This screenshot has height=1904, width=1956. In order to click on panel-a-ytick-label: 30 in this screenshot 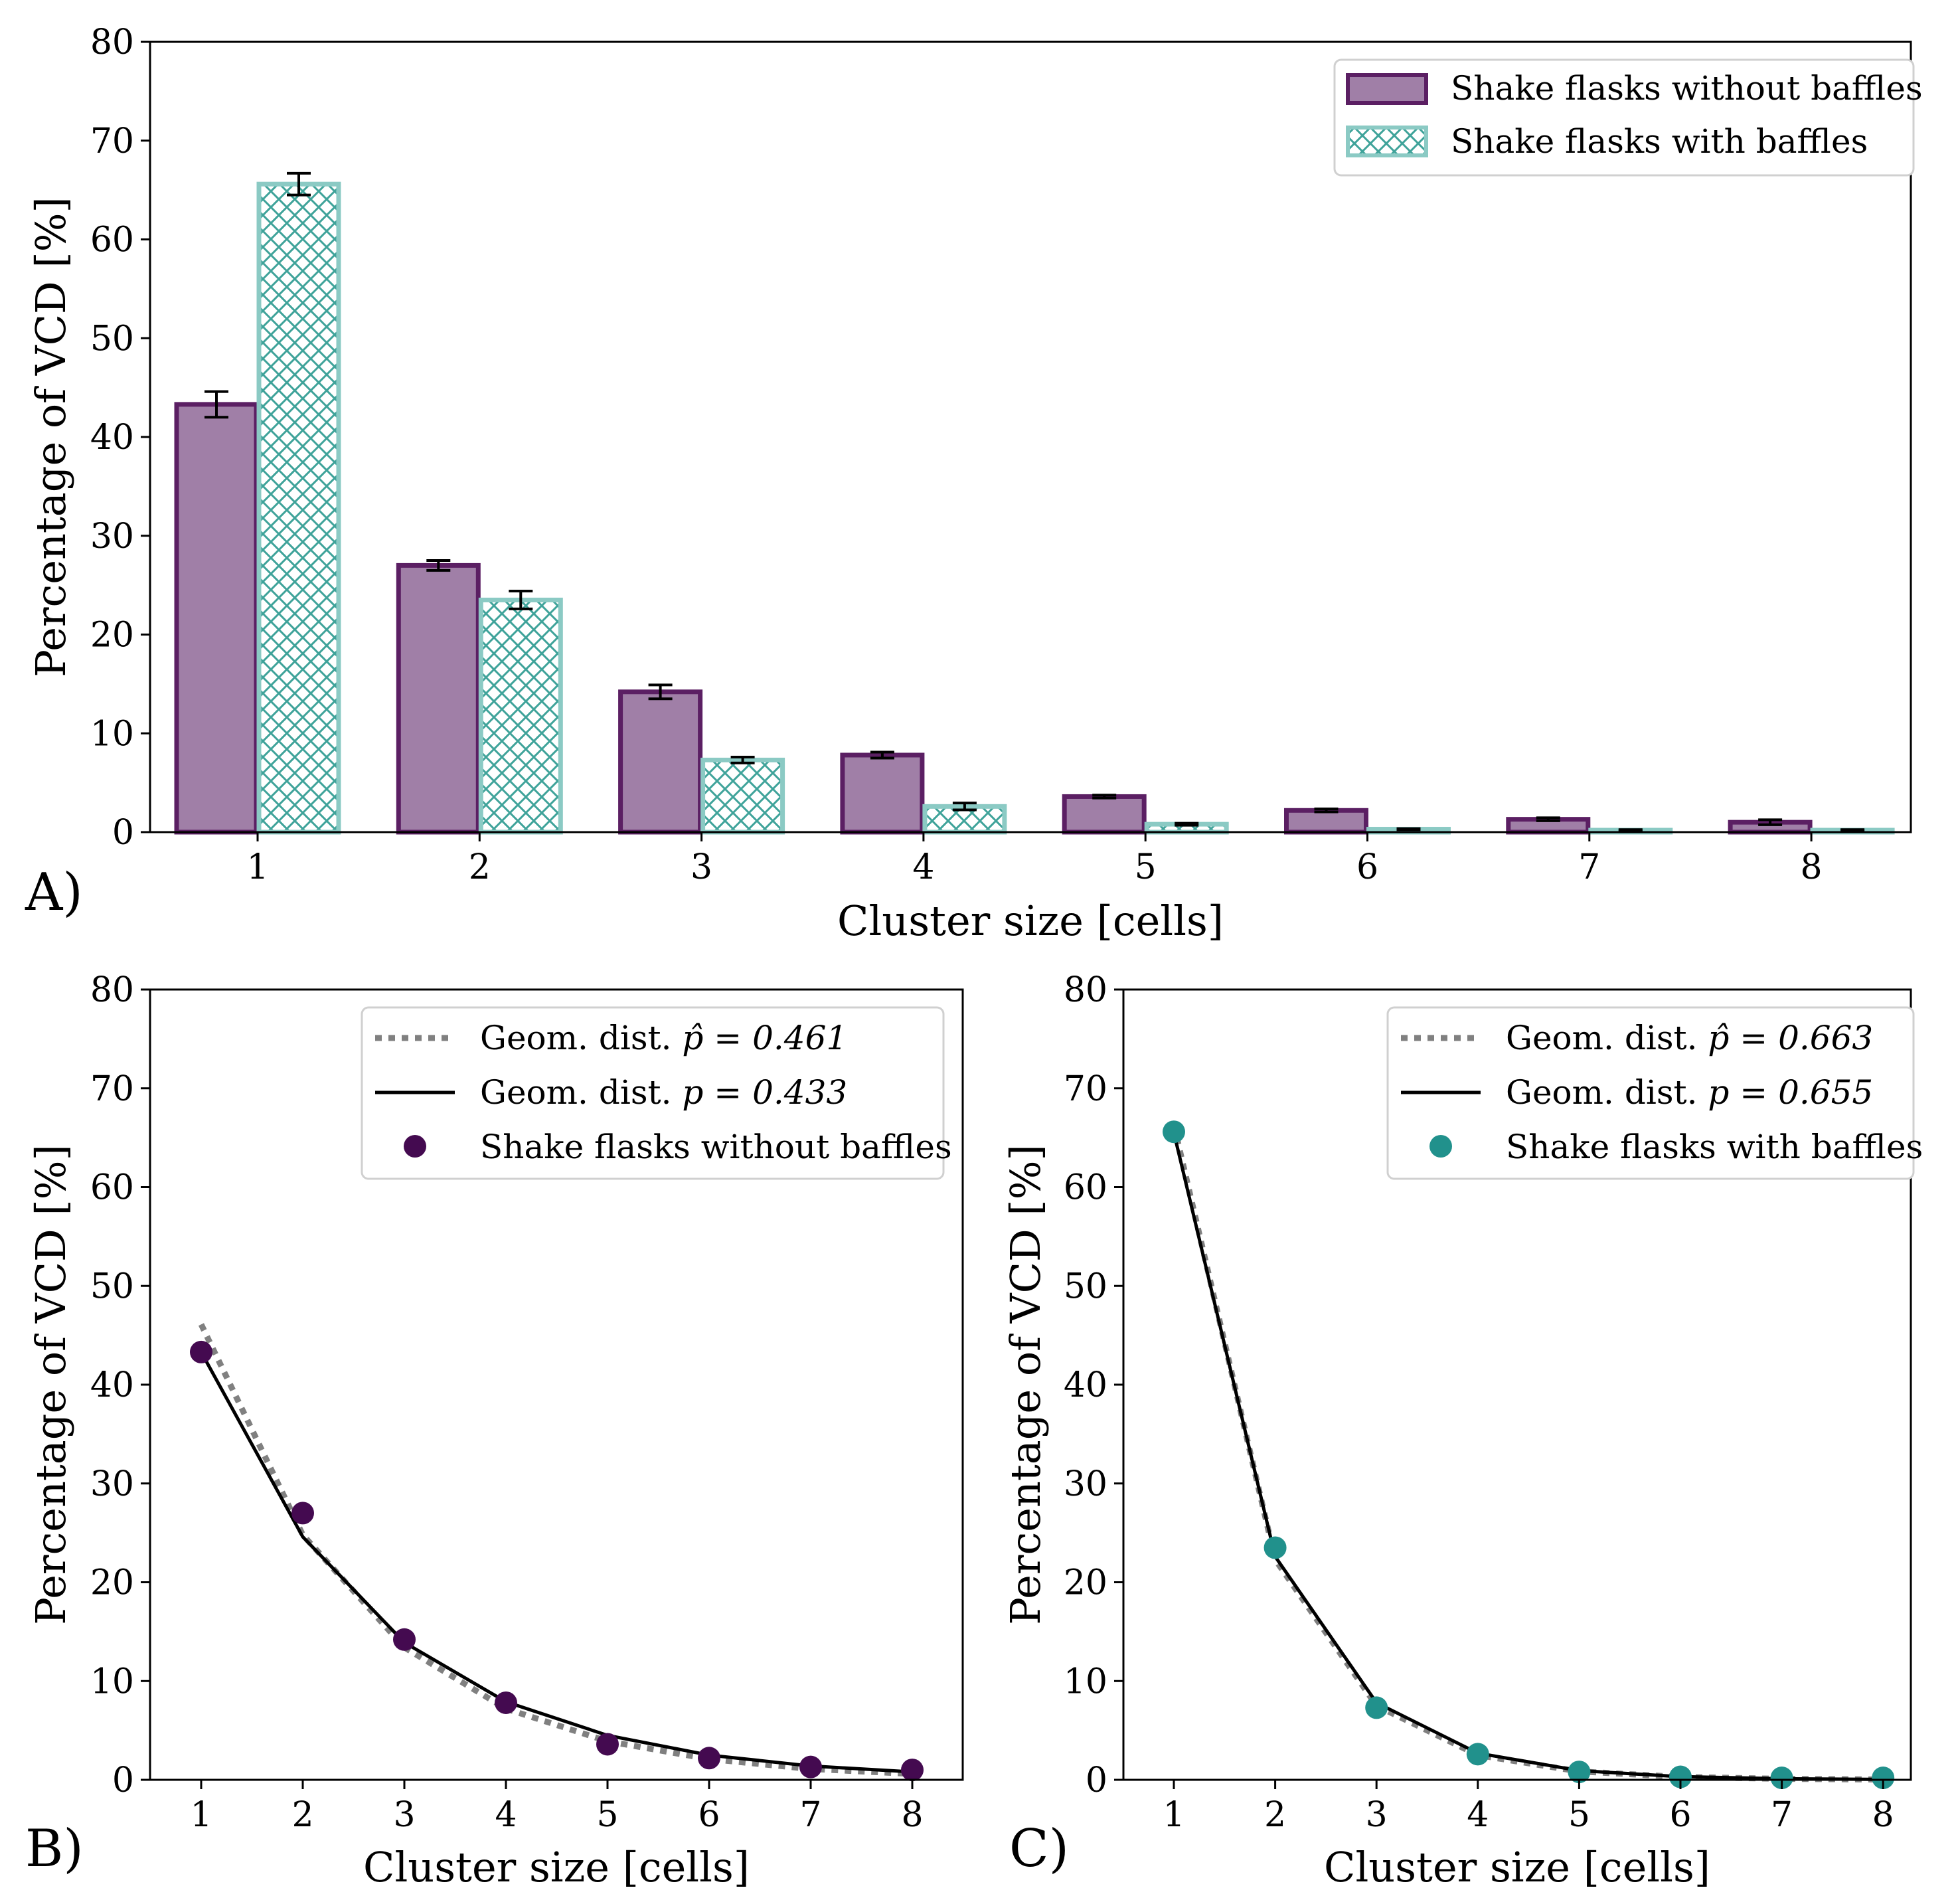, I will do `click(112, 537)`.